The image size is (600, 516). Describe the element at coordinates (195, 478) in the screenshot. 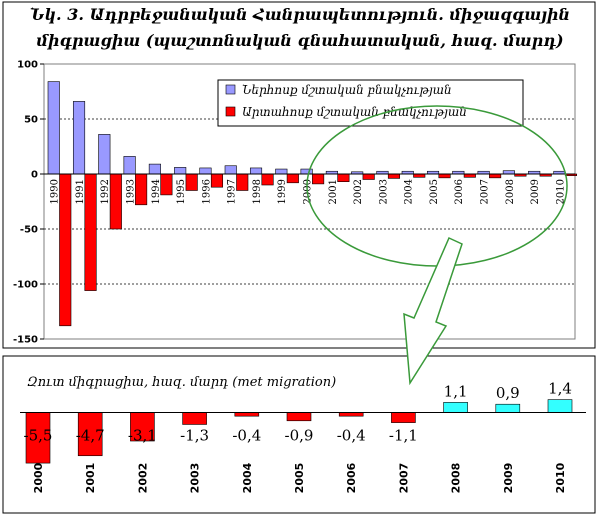

I see `net-year-label: 2003` at that location.